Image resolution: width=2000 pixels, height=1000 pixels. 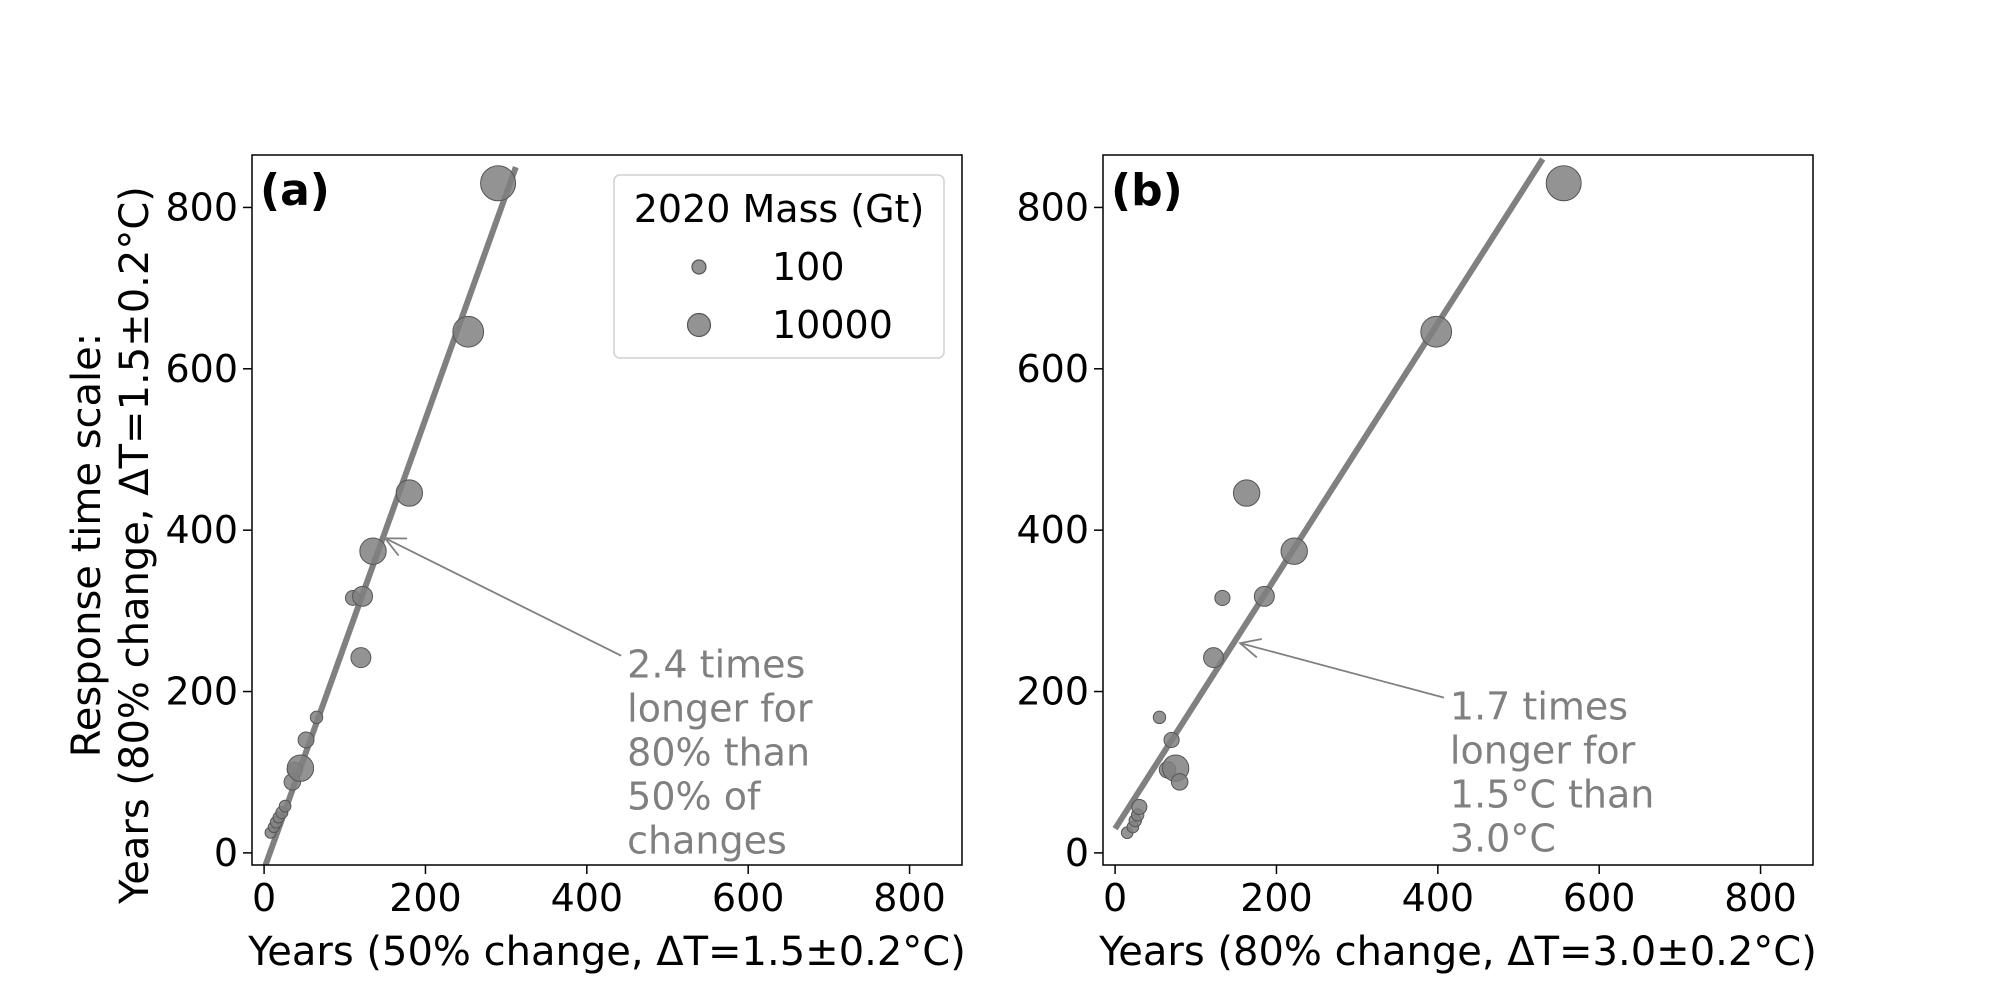 I want to click on annotation-text: 1.7 times longer for 1.5°C than 3.0°C, so click(x=1552, y=773).